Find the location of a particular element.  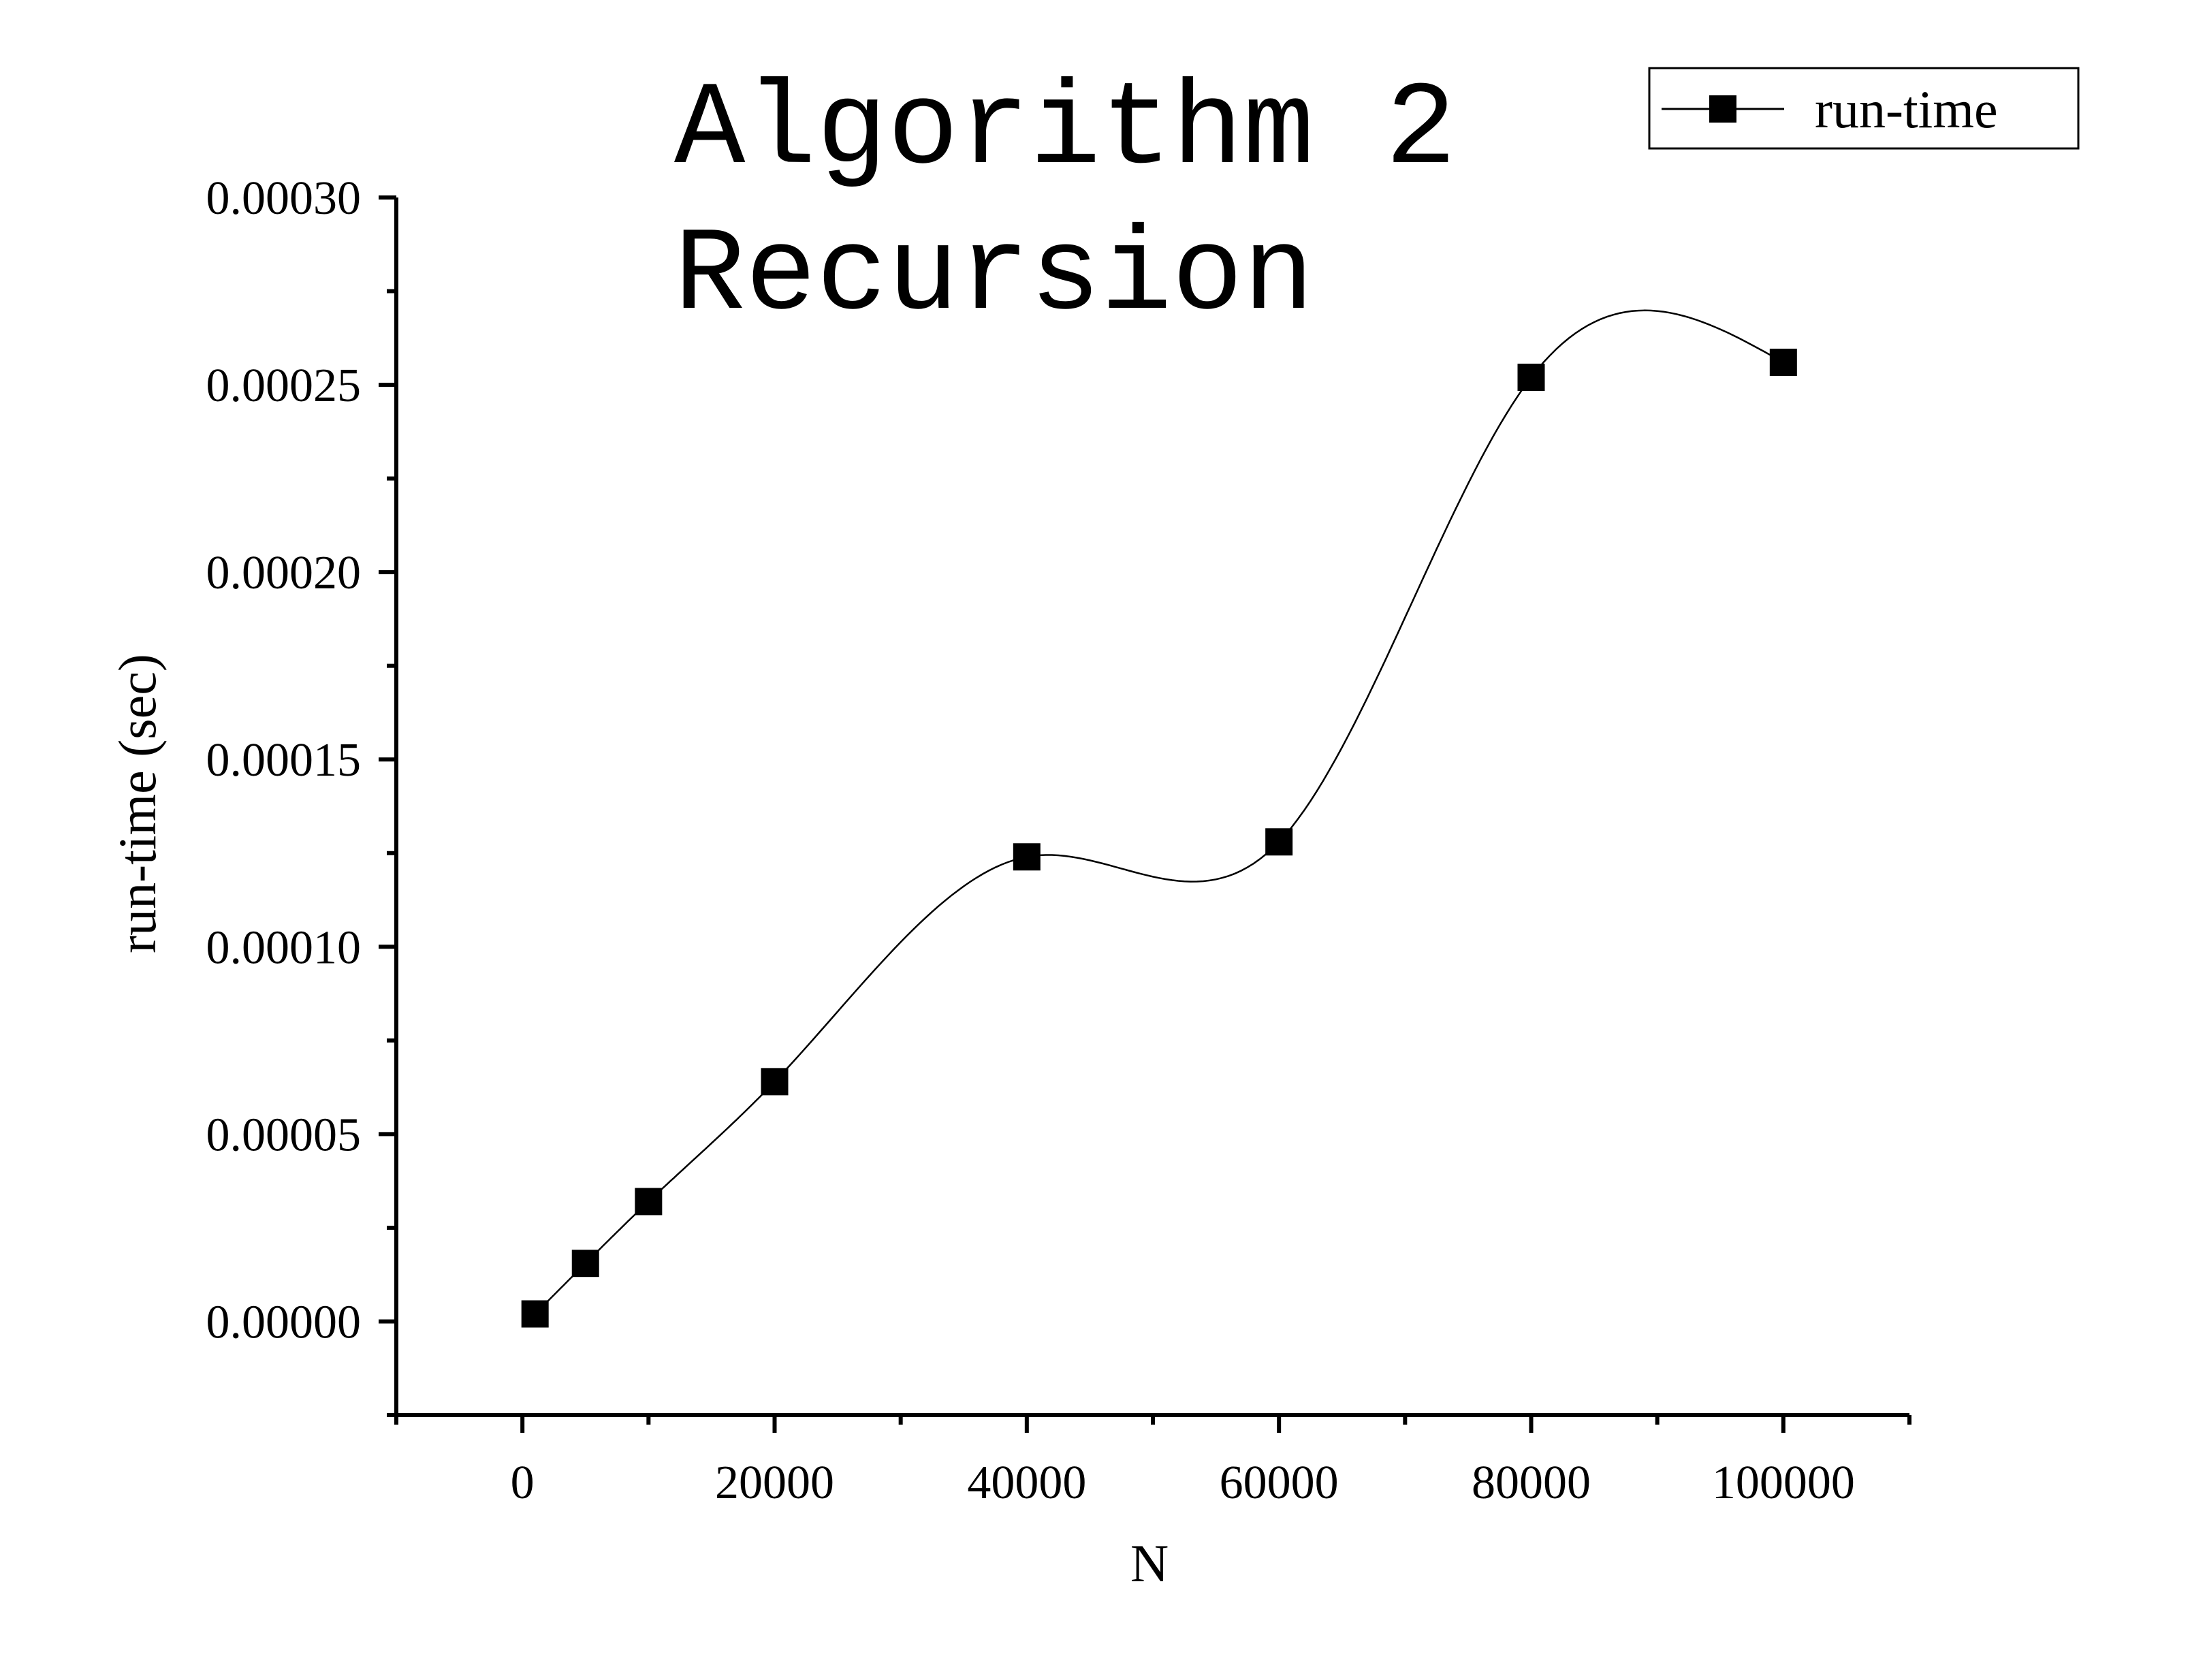

x-tick-label: 0 is located at coordinates (523, 1483).